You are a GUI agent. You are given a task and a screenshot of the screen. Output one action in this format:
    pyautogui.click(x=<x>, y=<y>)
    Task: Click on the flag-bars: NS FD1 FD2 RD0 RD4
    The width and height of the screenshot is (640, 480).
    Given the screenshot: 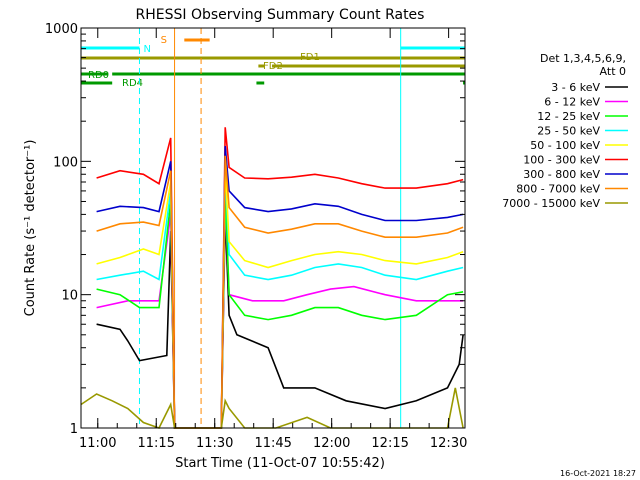 What is the action you would take?
    pyautogui.click(x=273, y=62)
    